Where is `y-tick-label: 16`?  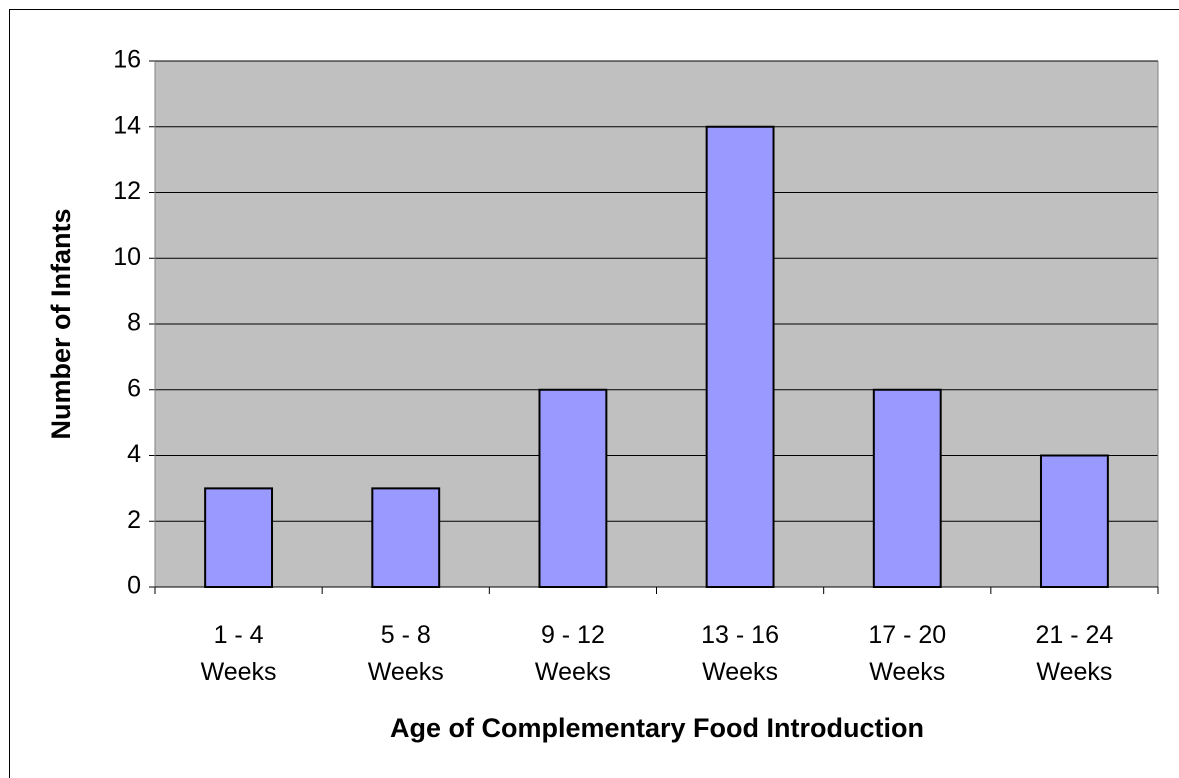 y-tick-label: 16 is located at coordinates (127, 60).